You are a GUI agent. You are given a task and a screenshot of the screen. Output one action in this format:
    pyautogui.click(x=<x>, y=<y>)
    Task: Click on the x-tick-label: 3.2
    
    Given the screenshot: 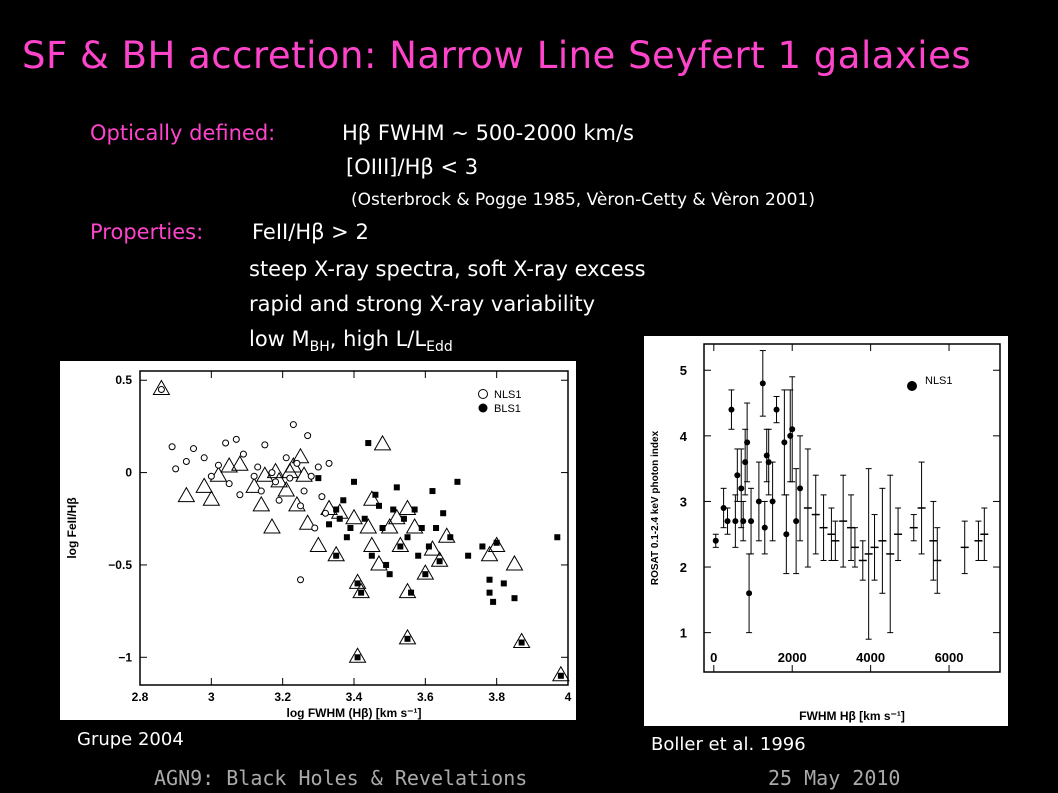 What is the action you would take?
    pyautogui.click(x=282, y=697)
    